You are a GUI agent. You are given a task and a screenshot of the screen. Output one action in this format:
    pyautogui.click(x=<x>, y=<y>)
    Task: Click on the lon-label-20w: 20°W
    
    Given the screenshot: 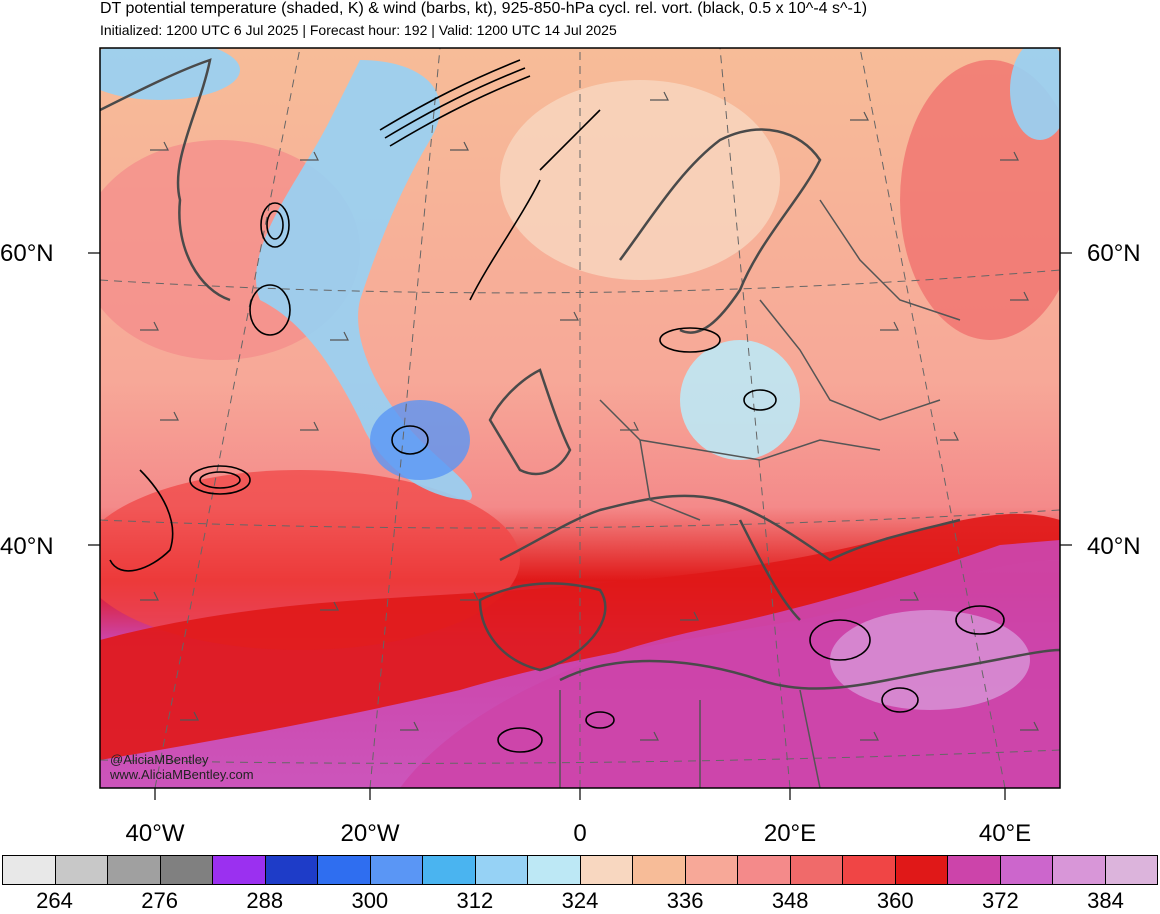 What is the action you would take?
    pyautogui.click(x=370, y=833)
    